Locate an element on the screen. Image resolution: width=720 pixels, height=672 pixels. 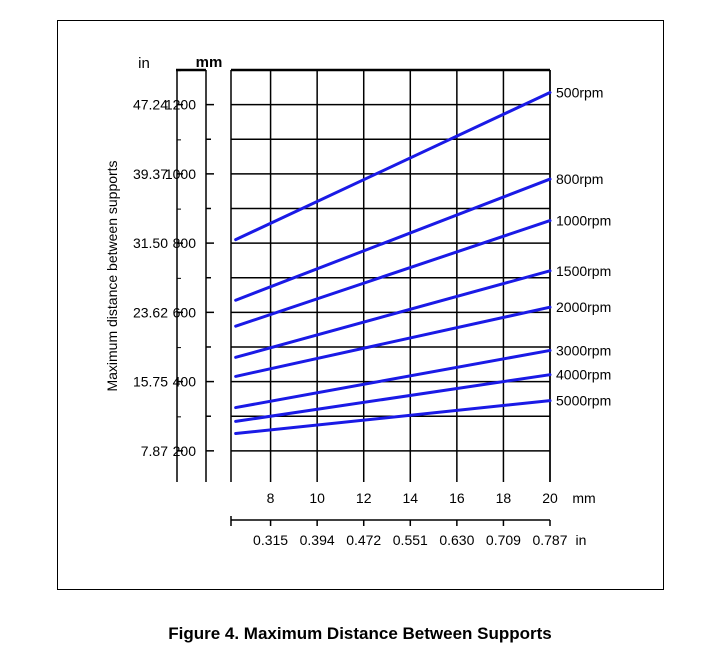
x-tick-label-in: 0.315 is located at coordinates (270, 540).